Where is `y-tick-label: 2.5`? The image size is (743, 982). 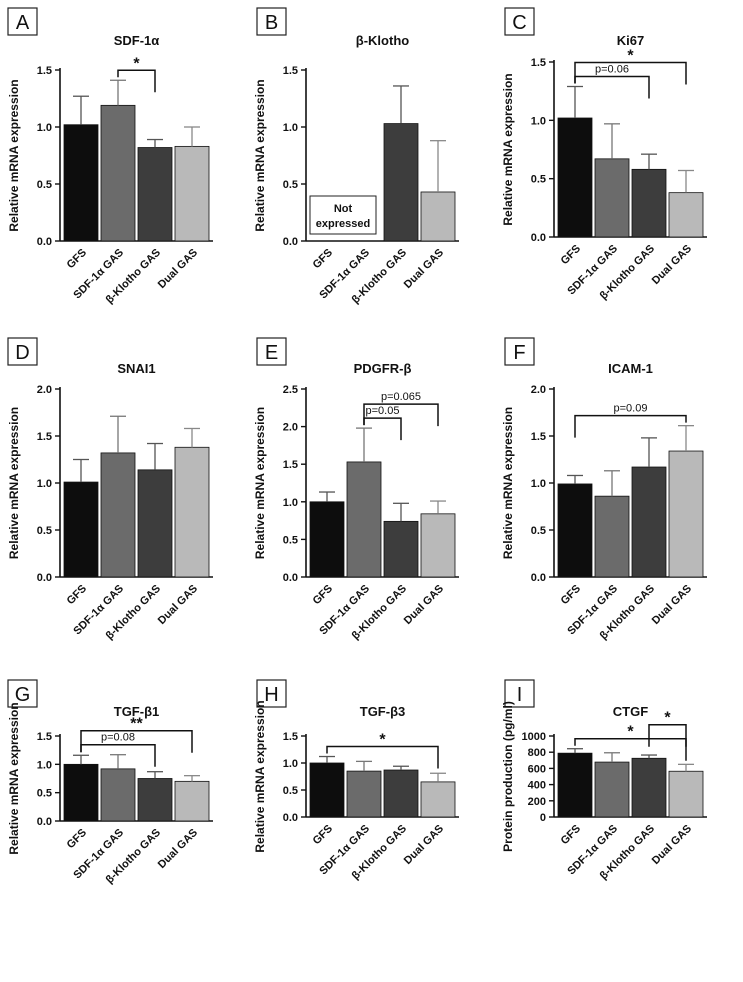
y-tick-label: 2.5 is located at coordinates (290, 390).